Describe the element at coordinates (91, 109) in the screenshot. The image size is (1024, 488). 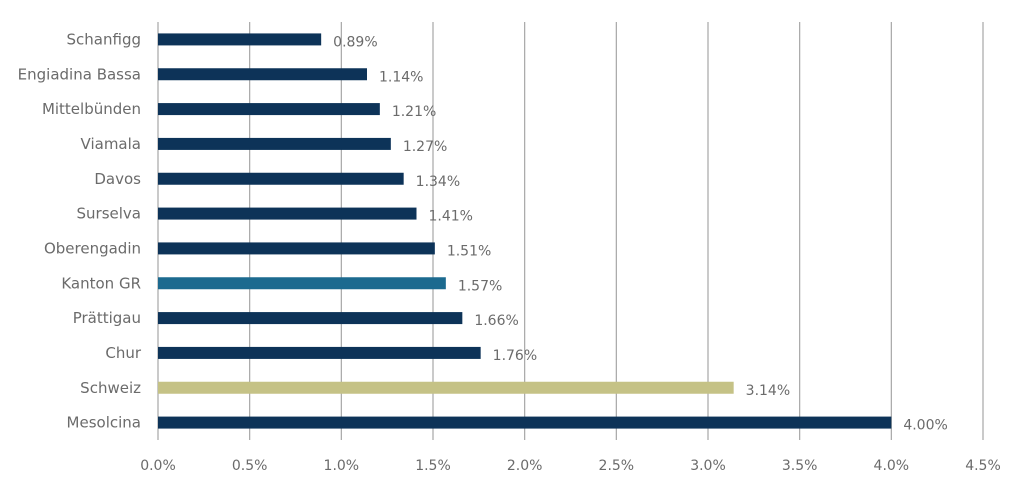
I see `category-label: Mittelbünden` at that location.